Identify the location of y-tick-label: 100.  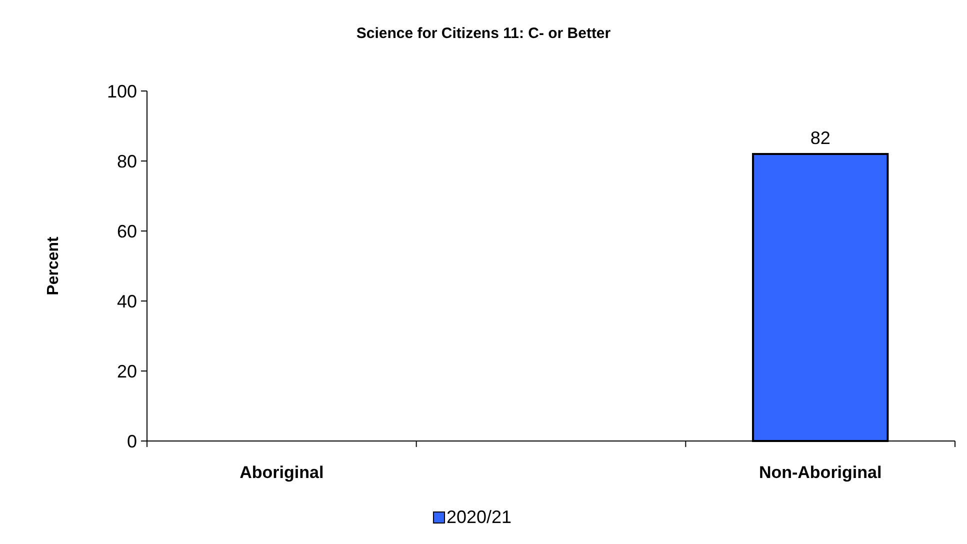
(121, 91).